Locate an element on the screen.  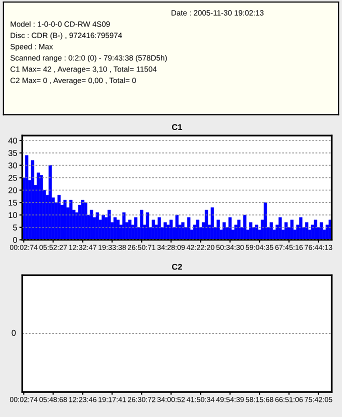
y-tick-label: 10 is located at coordinates (13, 215).